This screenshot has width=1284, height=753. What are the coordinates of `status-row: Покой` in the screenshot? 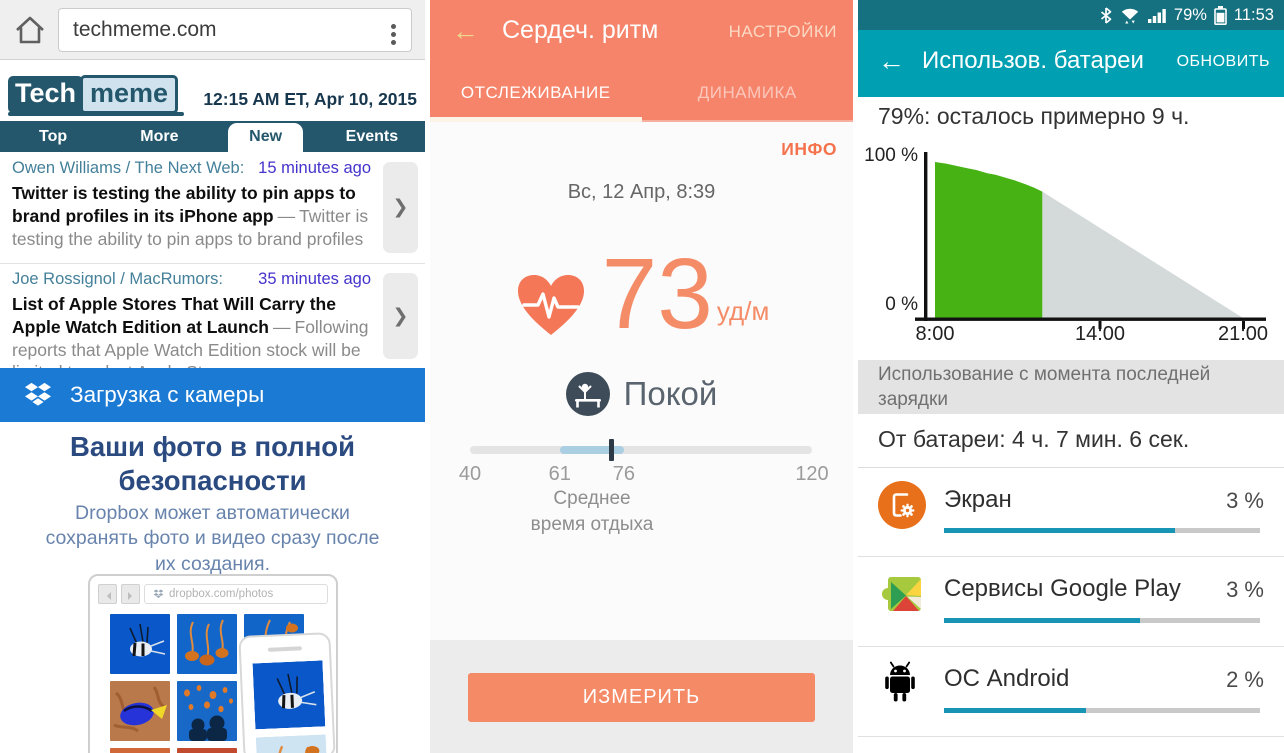 It's located at (641, 394).